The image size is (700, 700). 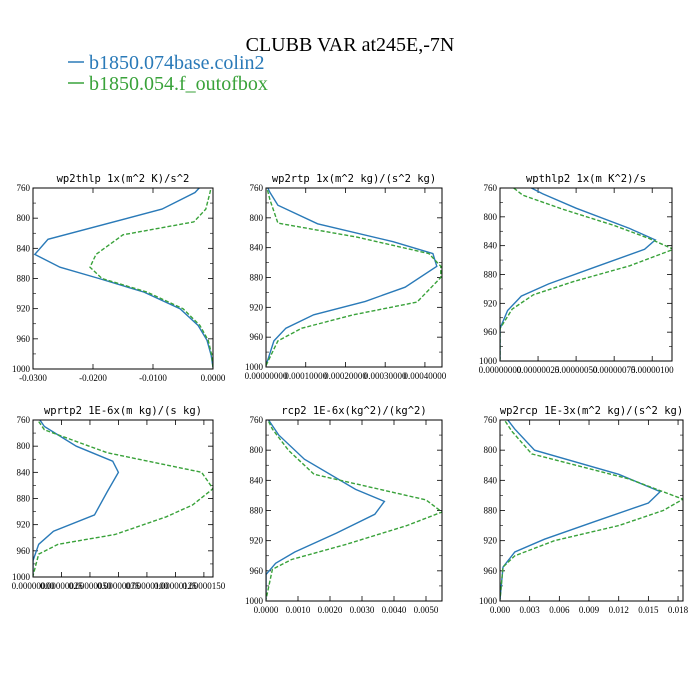 I want to click on x-tick-label: 0.00040000, so click(x=425, y=376).